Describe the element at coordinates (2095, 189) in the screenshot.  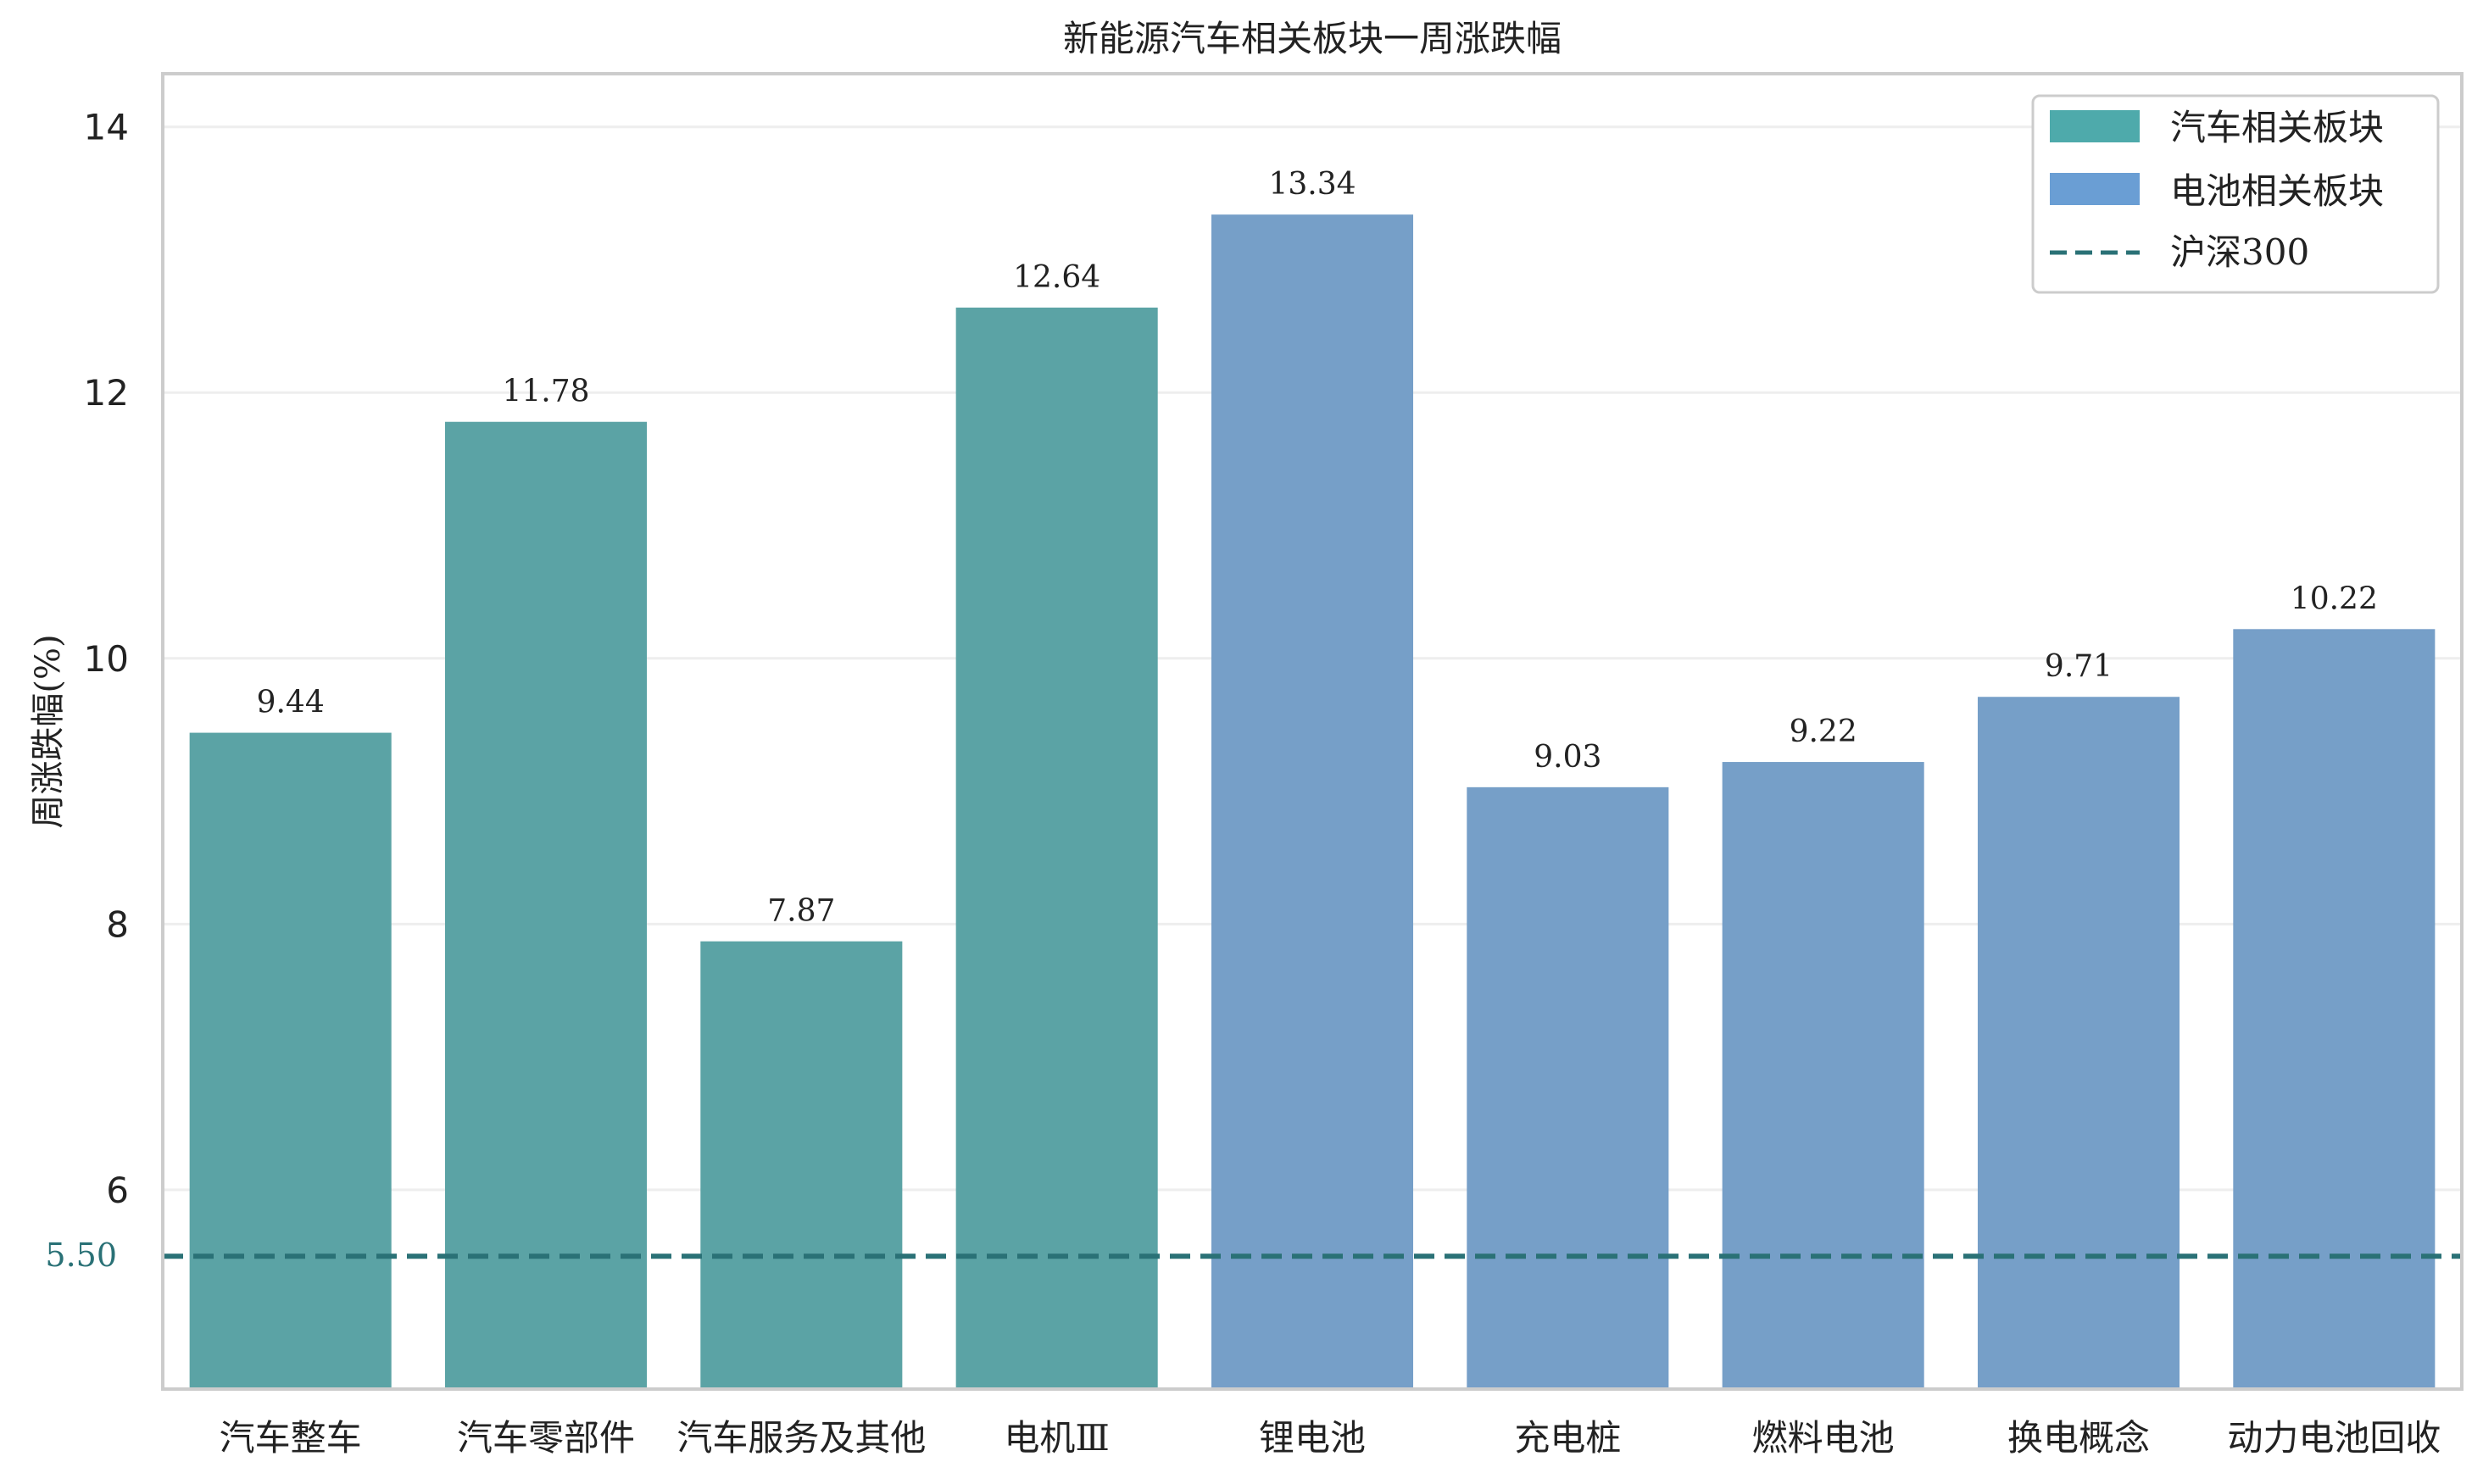
I see `legend-swatch-battery` at that location.